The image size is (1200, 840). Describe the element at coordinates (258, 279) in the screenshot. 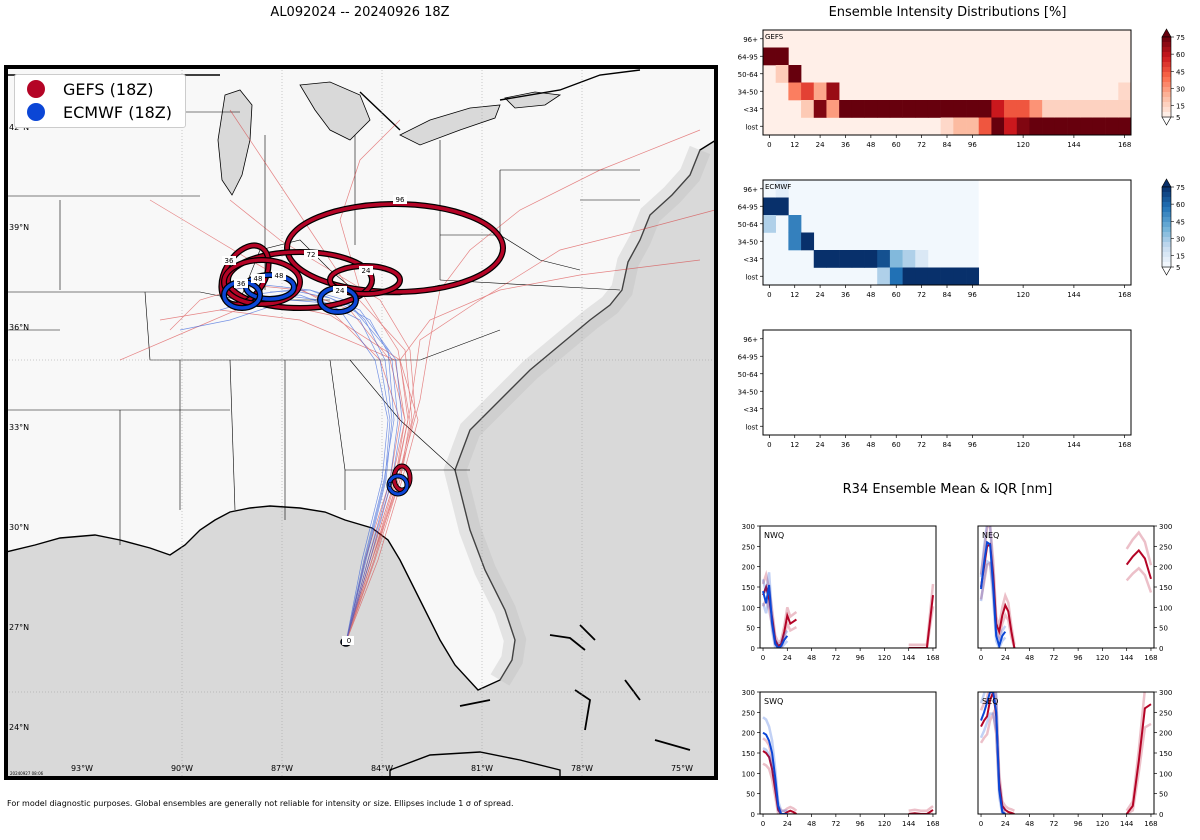

I see `ellipse-label: 48` at that location.